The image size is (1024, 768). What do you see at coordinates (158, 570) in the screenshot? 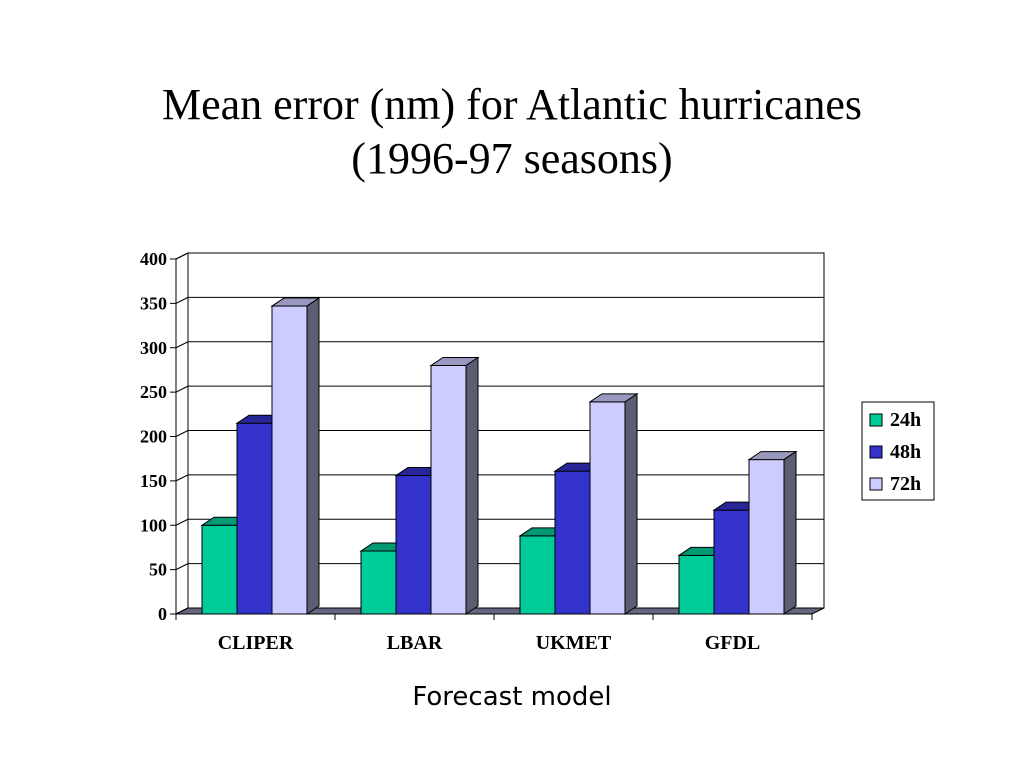
I see `y-tick-label: 50` at bounding box center [158, 570].